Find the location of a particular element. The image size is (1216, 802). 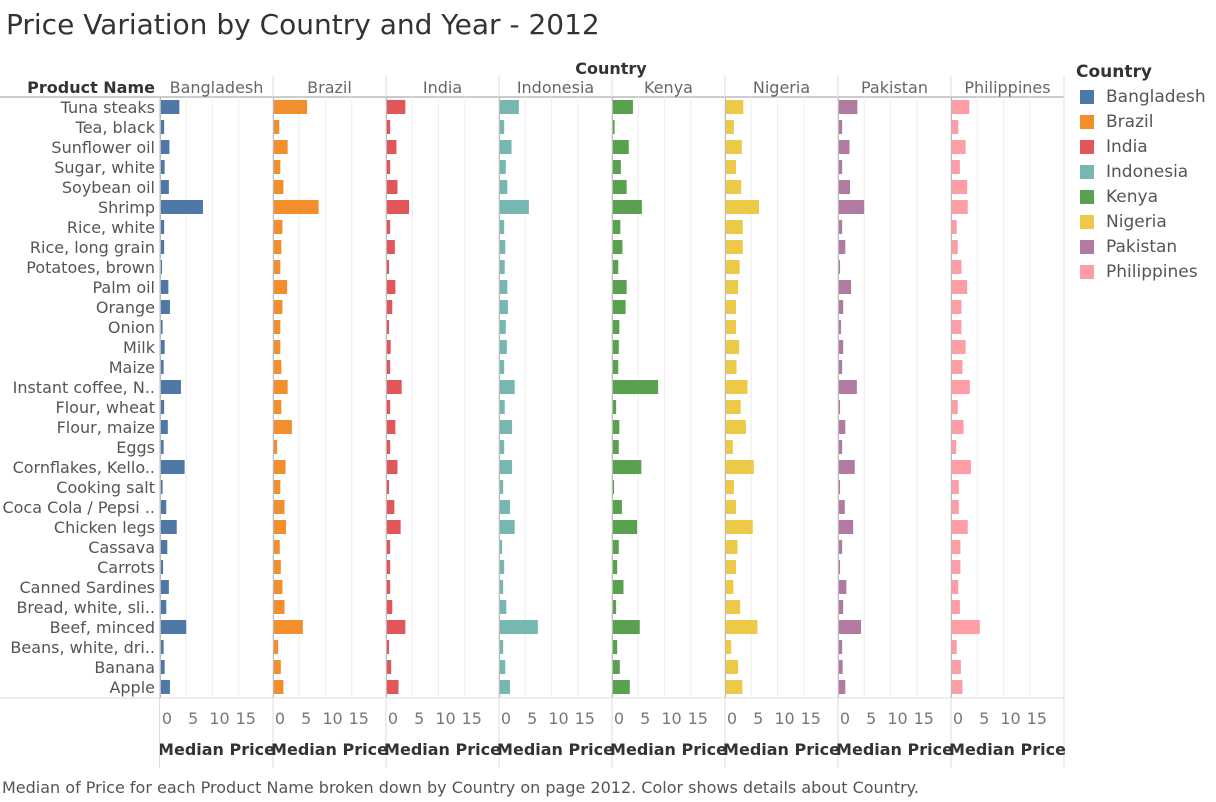

legend-label: Nigeria is located at coordinates (1136, 221).